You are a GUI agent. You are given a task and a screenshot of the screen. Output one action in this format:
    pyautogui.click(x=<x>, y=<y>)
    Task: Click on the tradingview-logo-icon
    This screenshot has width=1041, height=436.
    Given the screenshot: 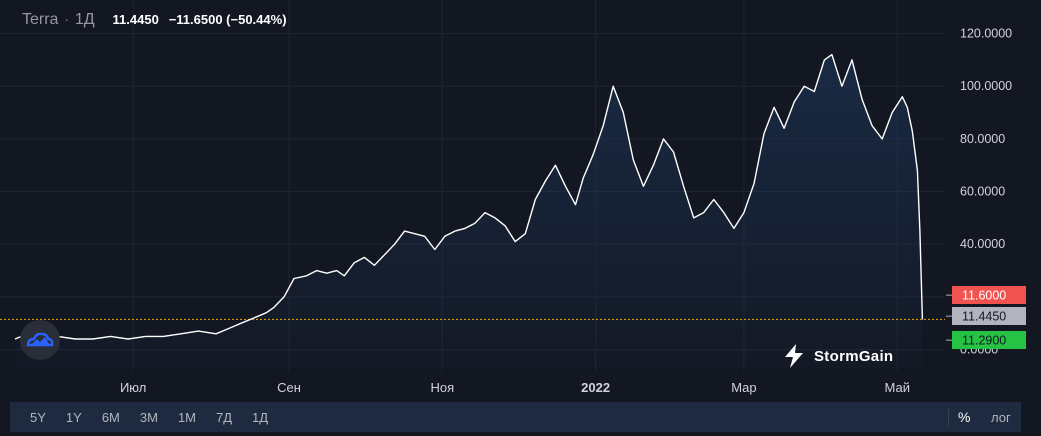 What is the action you would take?
    pyautogui.click(x=40, y=340)
    